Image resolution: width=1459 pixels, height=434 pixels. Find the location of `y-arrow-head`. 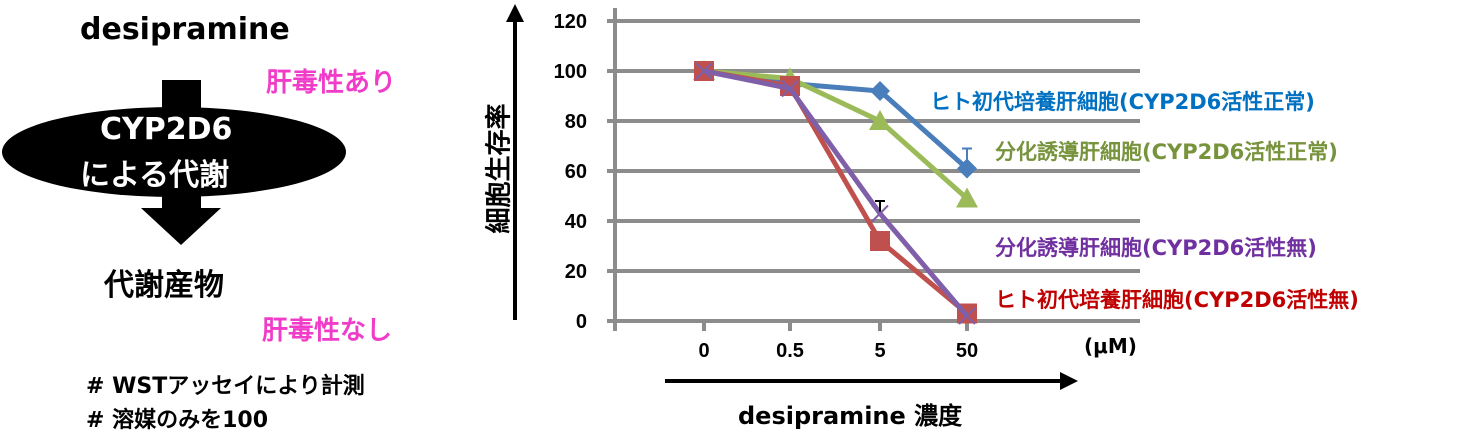

y-arrow-head is located at coordinates (515, 13).